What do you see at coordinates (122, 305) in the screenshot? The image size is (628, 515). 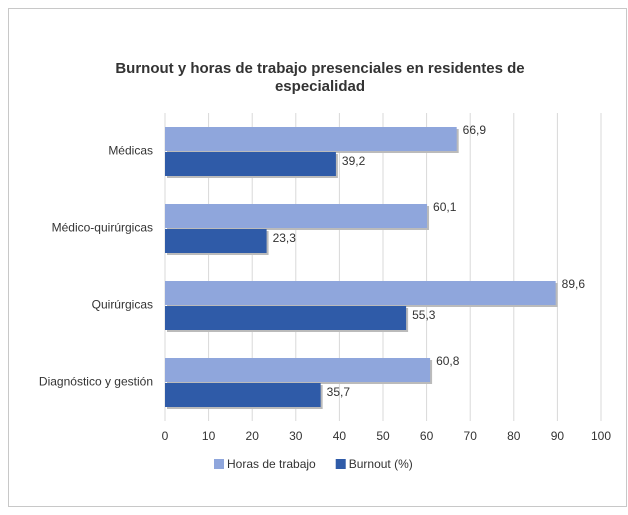 I see `y-tick-label: Quirúrgicas` at bounding box center [122, 305].